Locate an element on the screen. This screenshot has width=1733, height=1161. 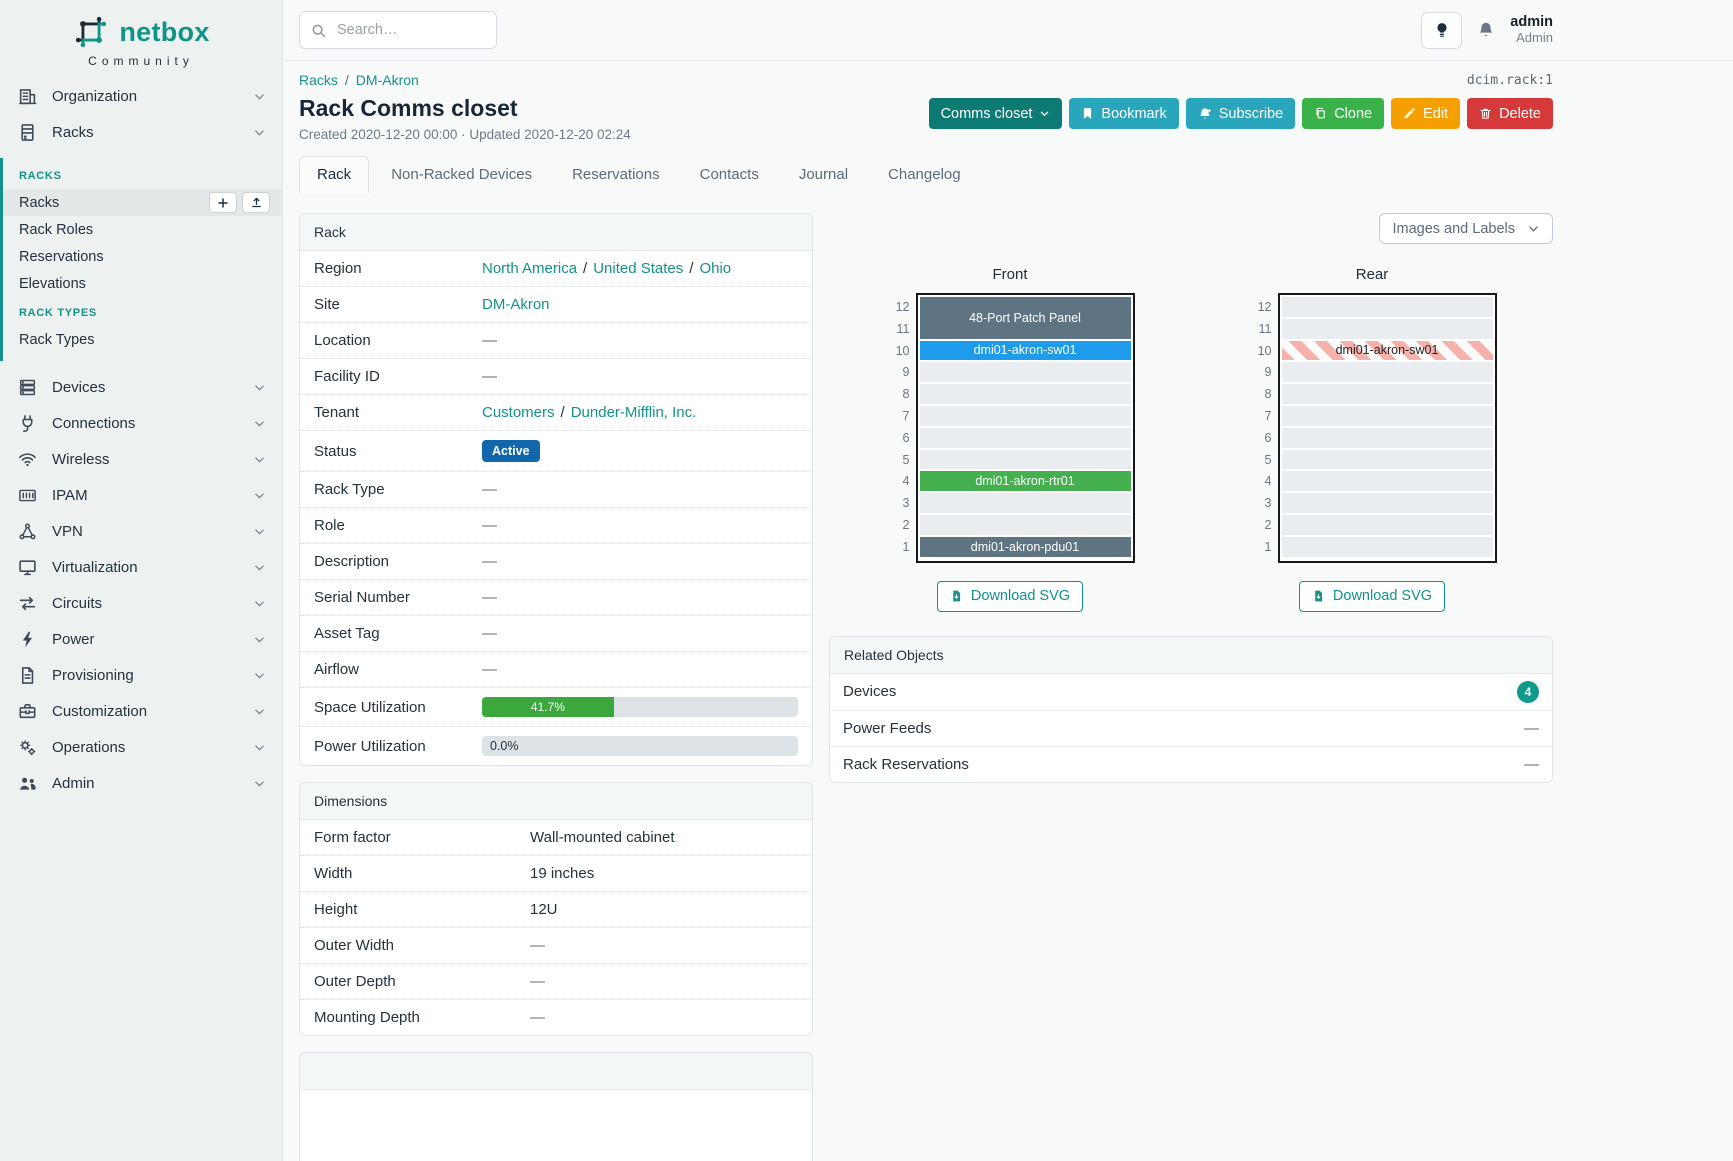
subscribe-button: Subscribe is located at coordinates (1240, 113).